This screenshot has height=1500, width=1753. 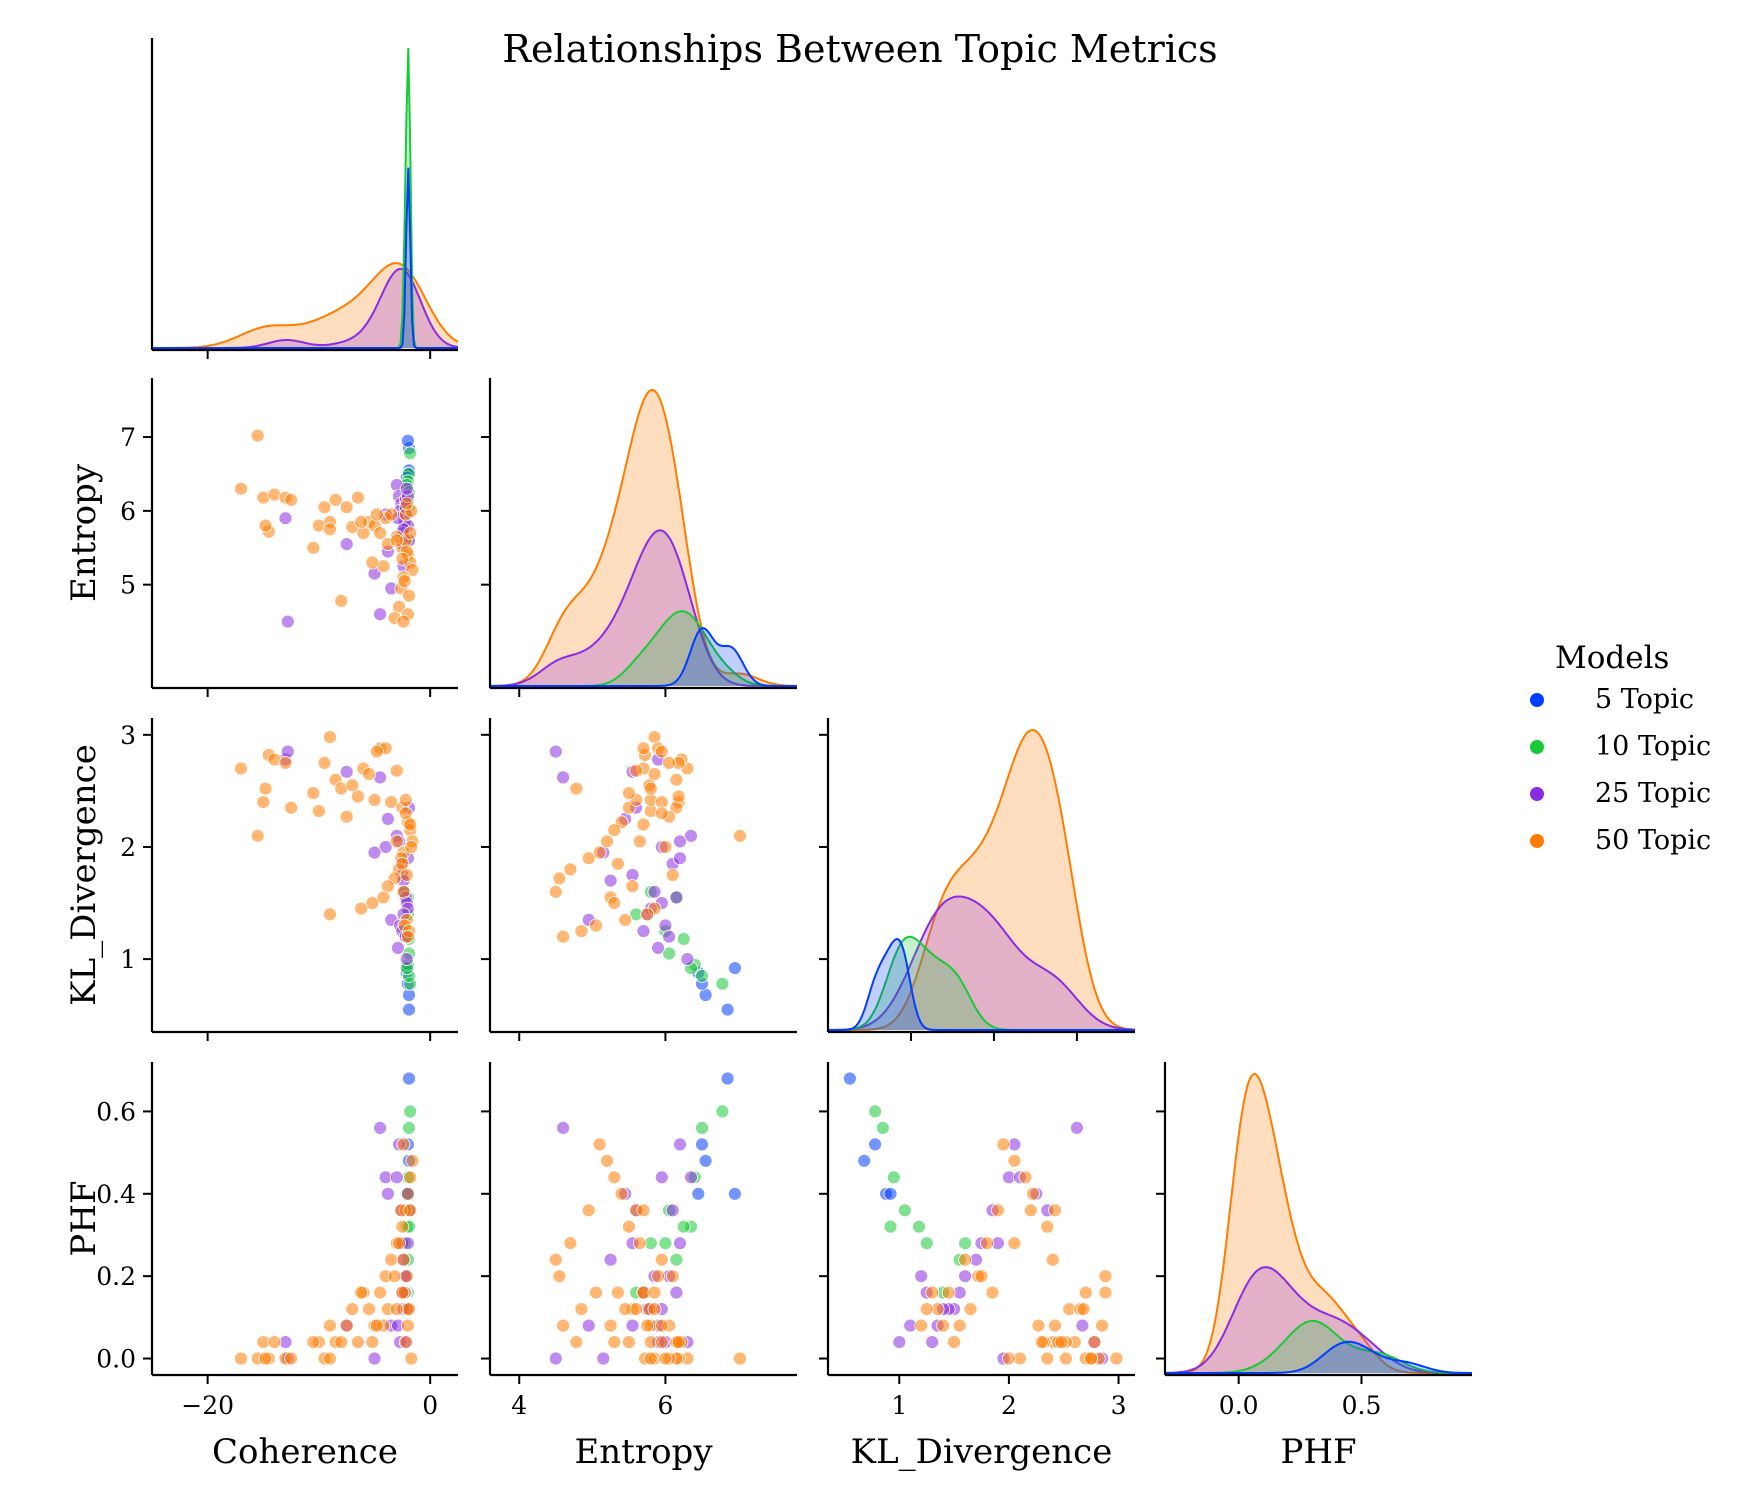 I want to click on kde-fill-phf-25-topic, so click(x=1318, y=1320).